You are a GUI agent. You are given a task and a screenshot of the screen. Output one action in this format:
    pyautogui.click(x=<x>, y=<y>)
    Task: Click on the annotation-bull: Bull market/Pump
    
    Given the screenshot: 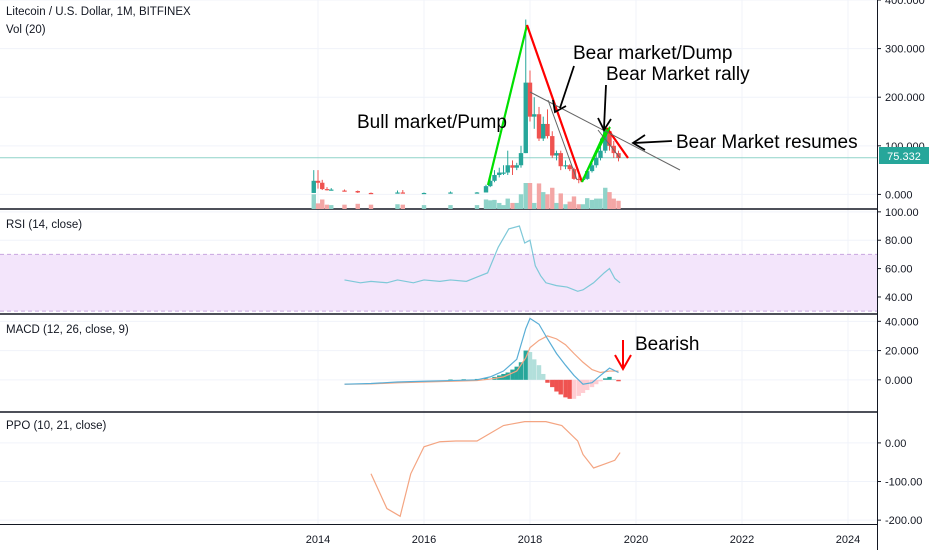 What is the action you would take?
    pyautogui.click(x=432, y=122)
    